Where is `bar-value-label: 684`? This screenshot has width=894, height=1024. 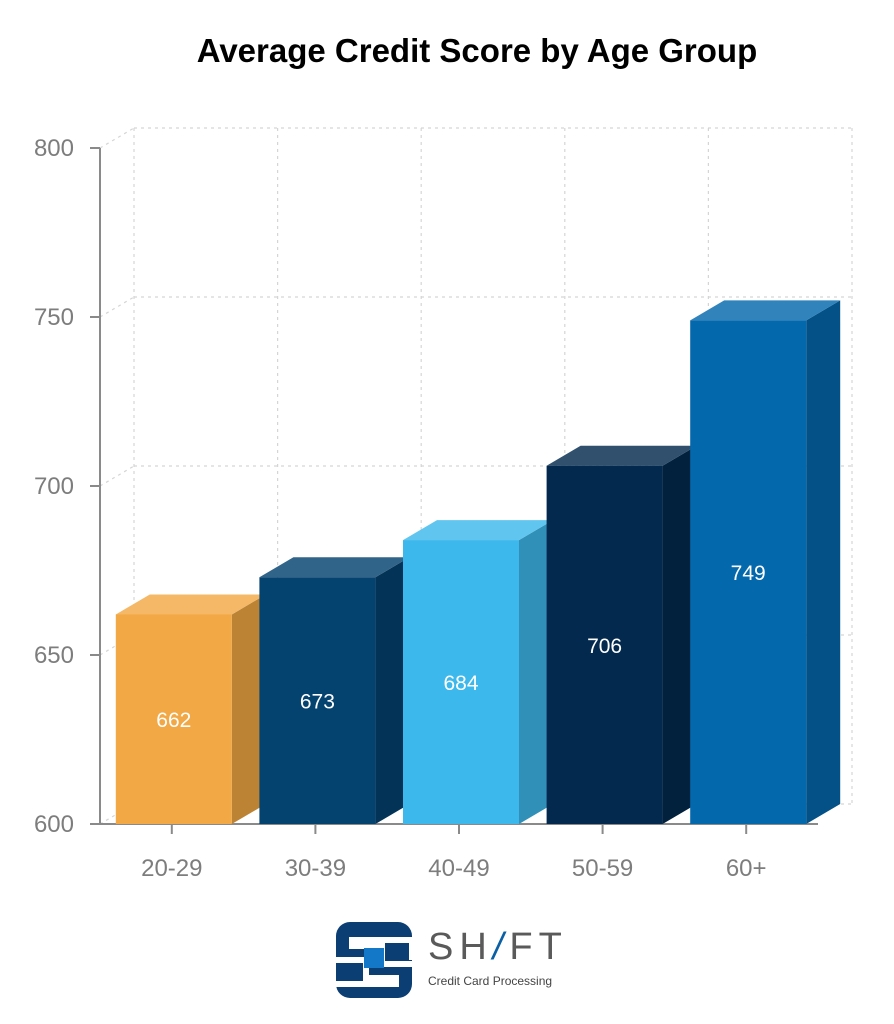 bar-value-label: 684 is located at coordinates (460, 683).